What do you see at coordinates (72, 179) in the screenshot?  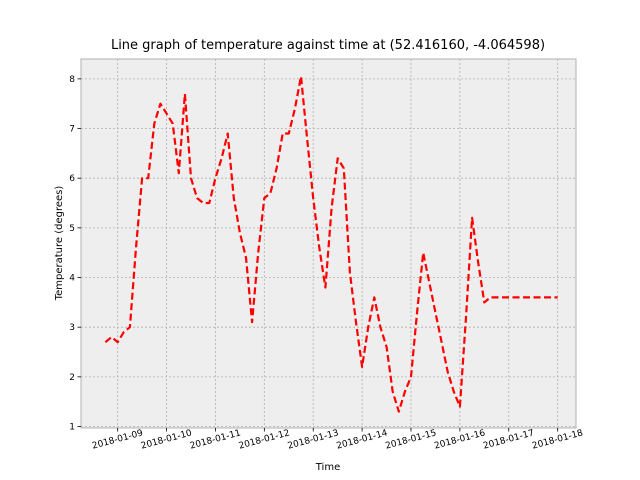 I see `y-tick-label: 6` at bounding box center [72, 179].